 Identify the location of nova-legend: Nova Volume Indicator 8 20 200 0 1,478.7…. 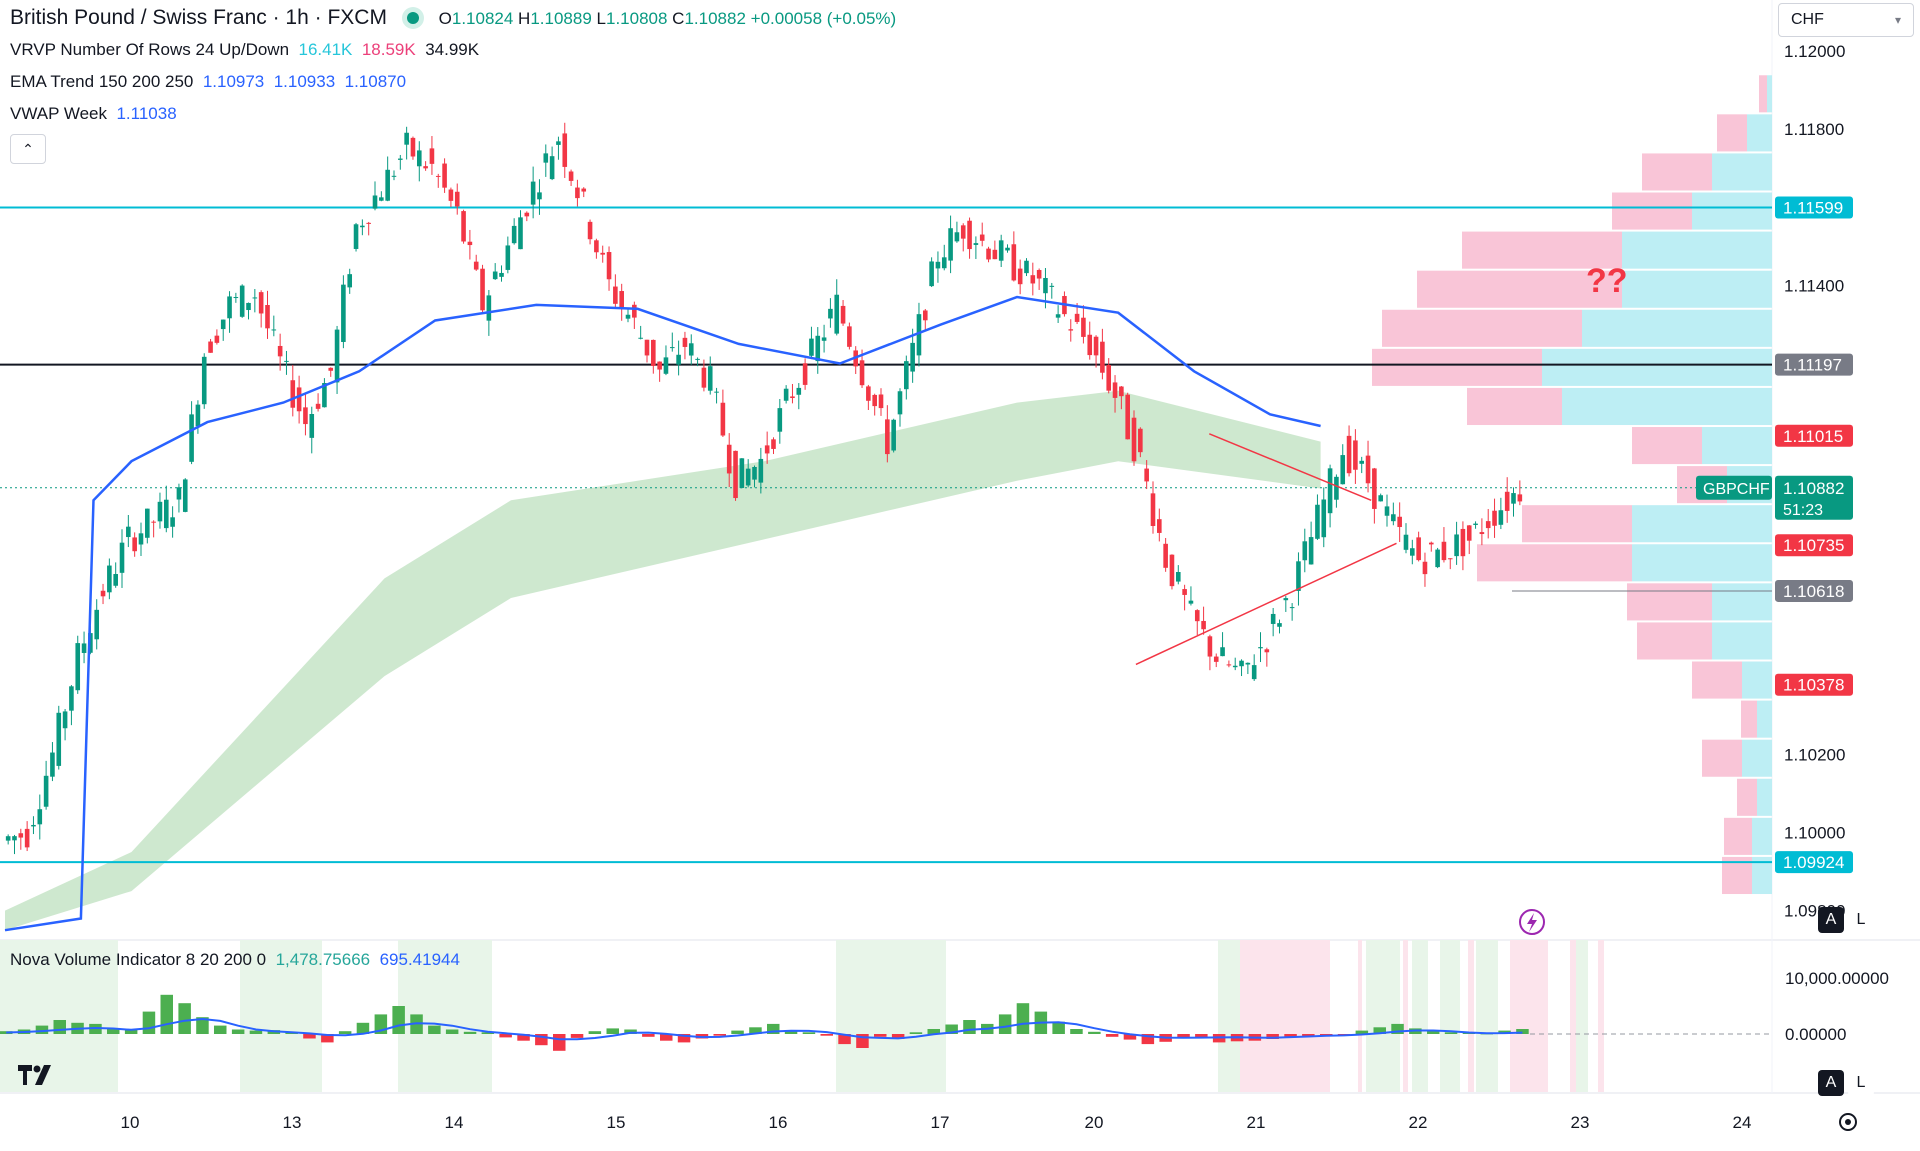
(235, 960).